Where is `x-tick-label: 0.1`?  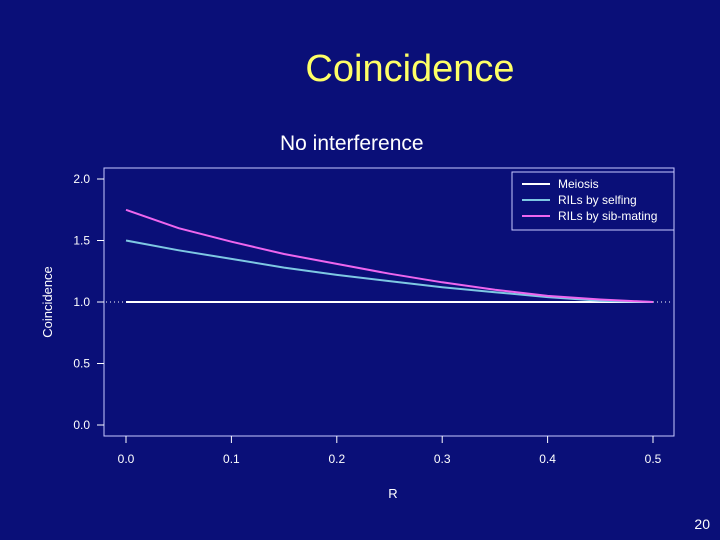 x-tick-label: 0.1 is located at coordinates (231, 459).